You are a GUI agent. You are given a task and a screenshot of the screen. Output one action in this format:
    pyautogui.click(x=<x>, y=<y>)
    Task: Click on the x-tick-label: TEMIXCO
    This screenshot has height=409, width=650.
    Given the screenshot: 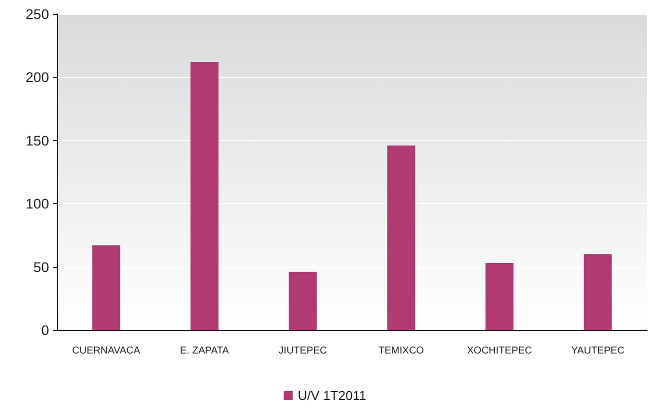 What is the action you would take?
    pyautogui.click(x=401, y=351)
    